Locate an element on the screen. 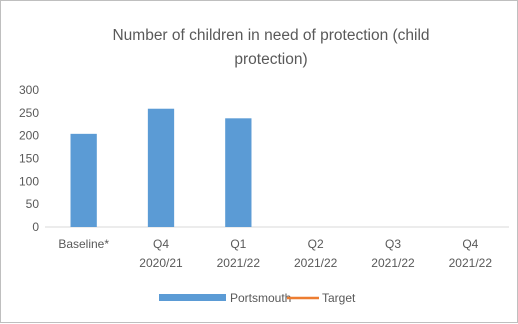 The image size is (518, 324). legend-label-target: Target is located at coordinates (339, 298).